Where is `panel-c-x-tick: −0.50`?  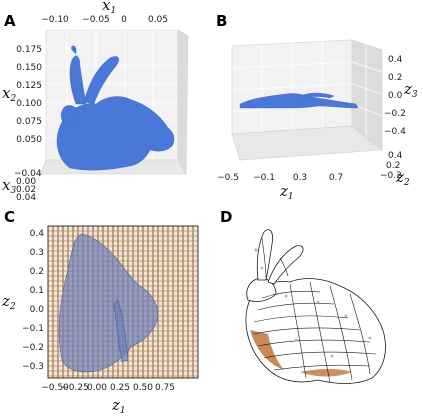
panel-c-x-tick: −0.50 is located at coordinates (55, 388).